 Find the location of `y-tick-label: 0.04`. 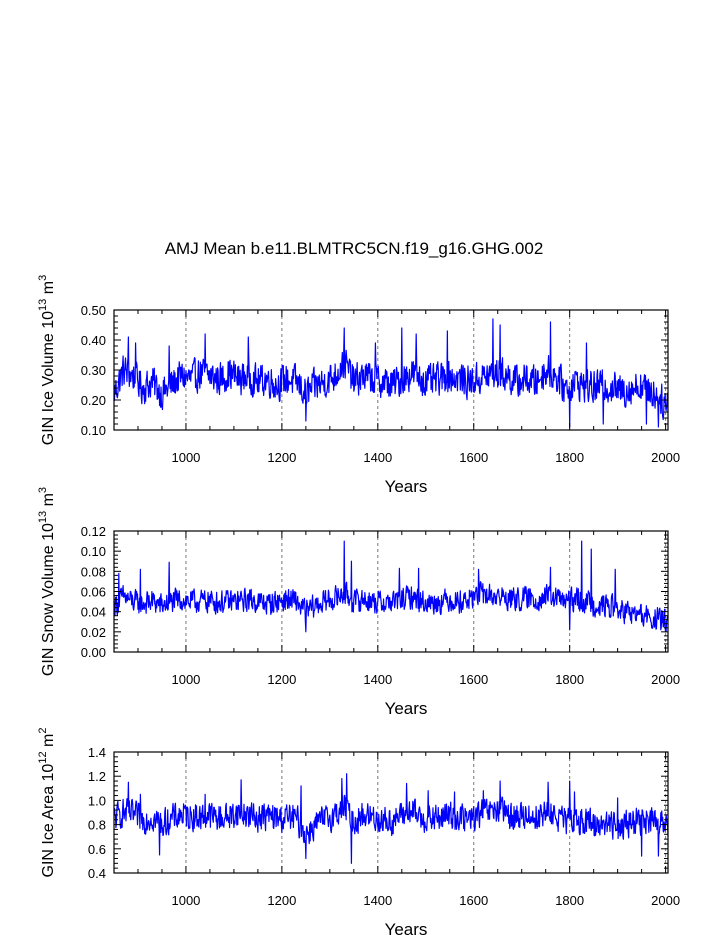

y-tick-label: 0.04 is located at coordinates (93, 612).